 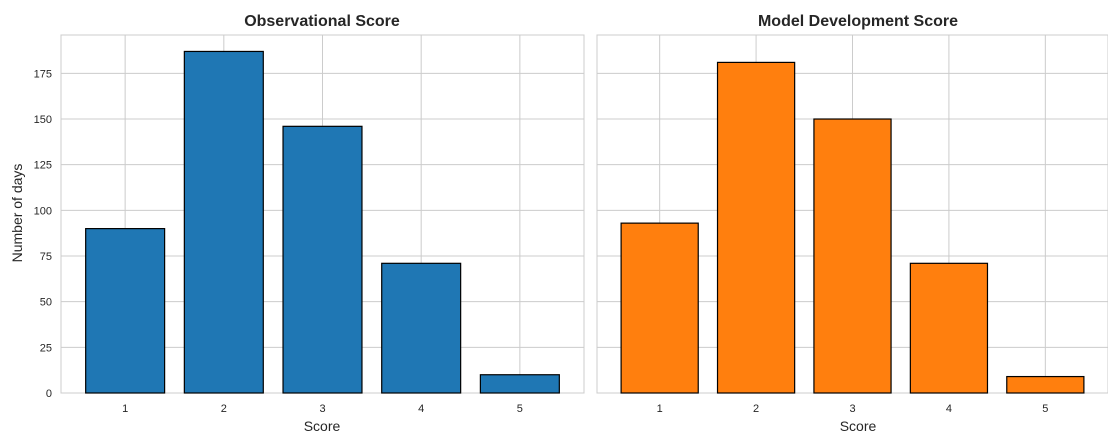 What do you see at coordinates (43, 74) in the screenshot?
I see `y-tick-label: 175` at bounding box center [43, 74].